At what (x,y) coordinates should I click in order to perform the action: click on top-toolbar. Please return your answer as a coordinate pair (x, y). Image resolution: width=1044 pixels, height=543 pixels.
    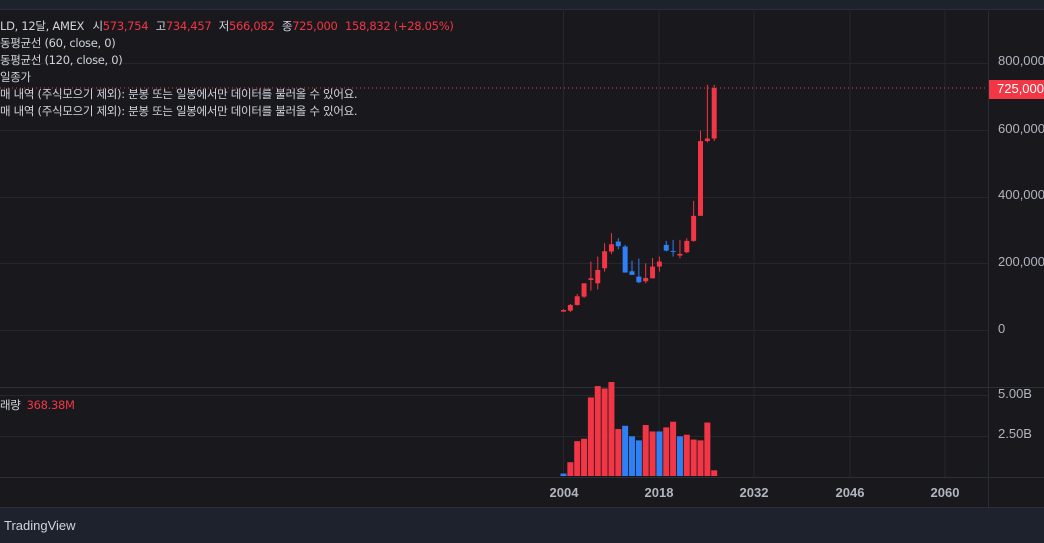
    Looking at the image, I should click on (522, 5).